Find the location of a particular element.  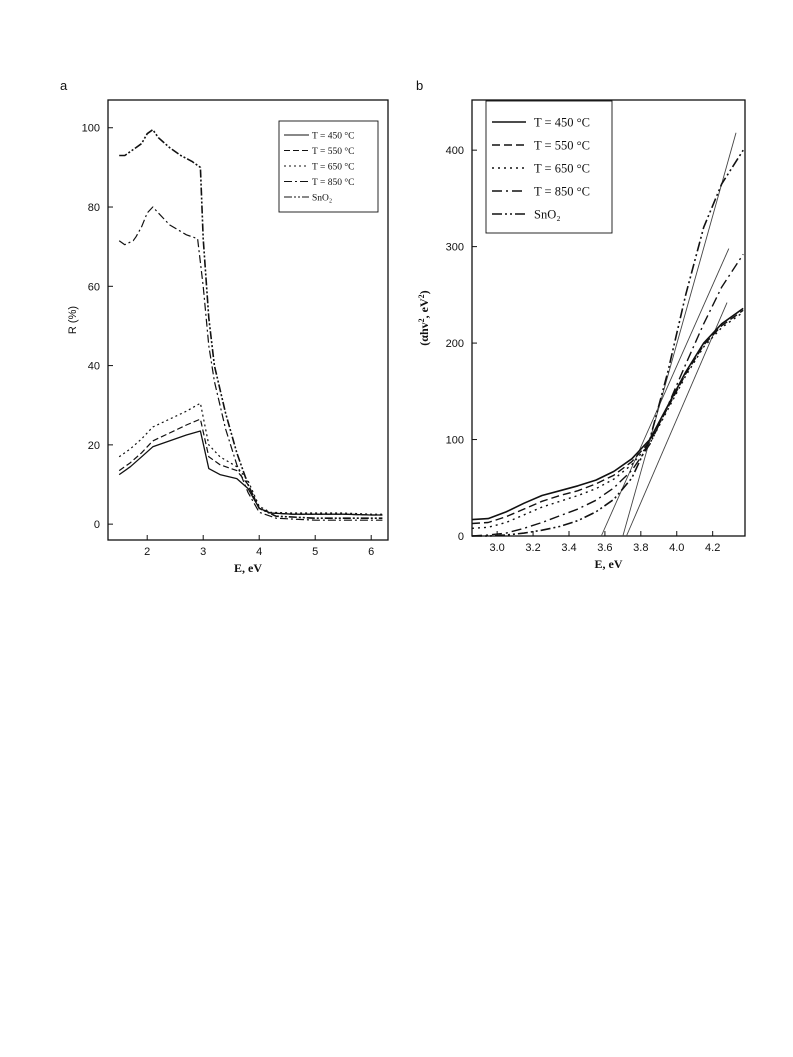

panel-b-letter: b is located at coordinates (419, 85).